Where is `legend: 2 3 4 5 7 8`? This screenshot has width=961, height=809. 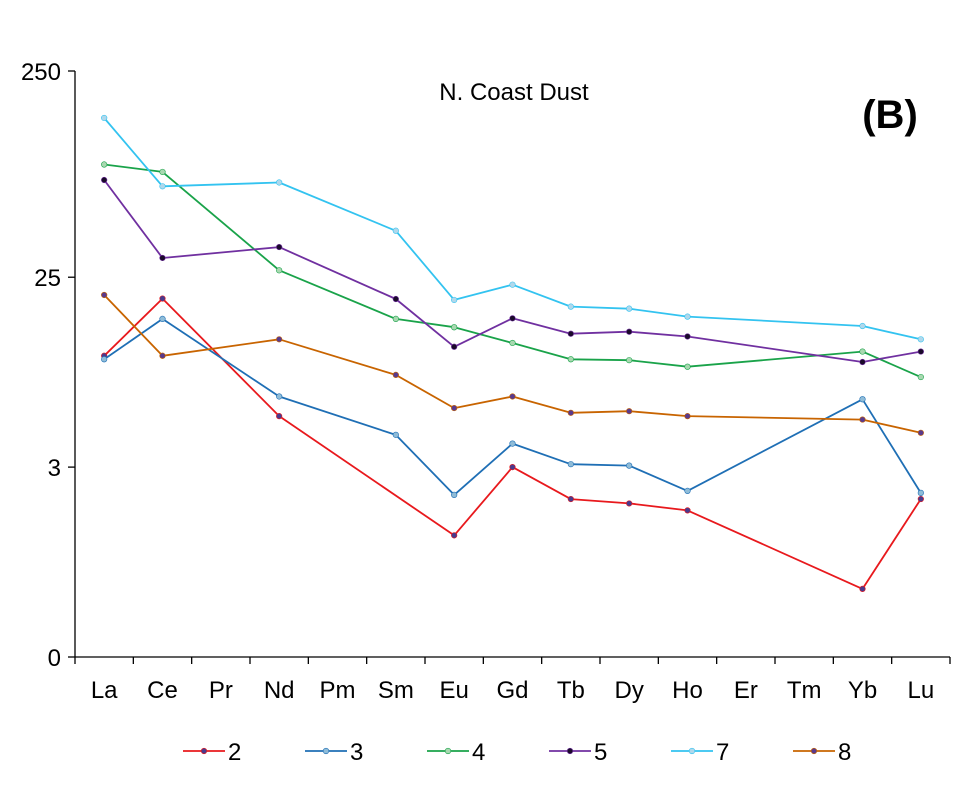 legend: 2 3 4 5 7 8 is located at coordinates (517, 752).